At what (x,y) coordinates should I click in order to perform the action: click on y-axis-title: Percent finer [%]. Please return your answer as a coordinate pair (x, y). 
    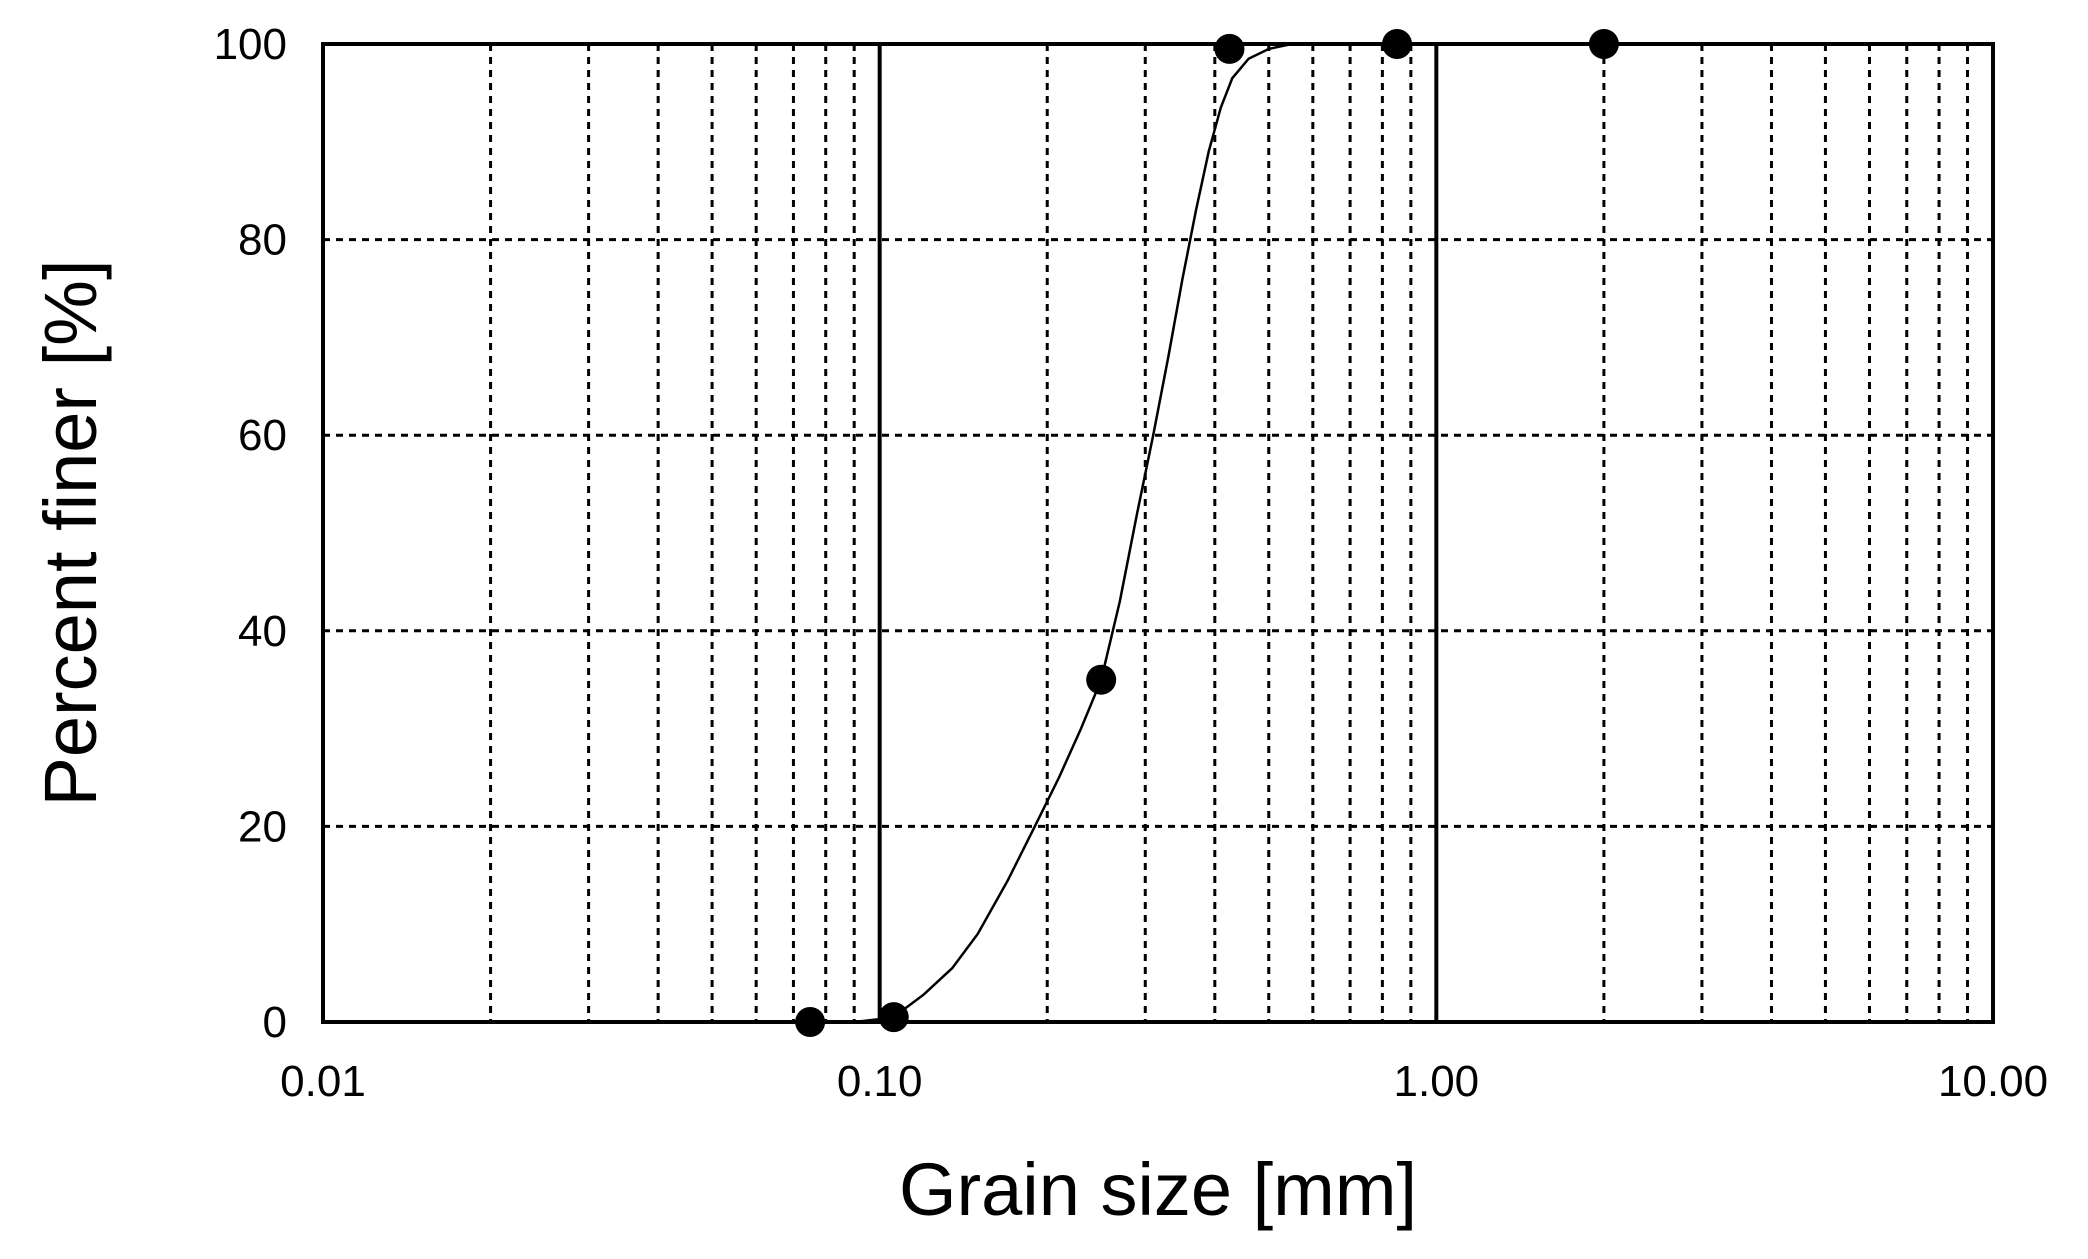
    Looking at the image, I should click on (70, 532).